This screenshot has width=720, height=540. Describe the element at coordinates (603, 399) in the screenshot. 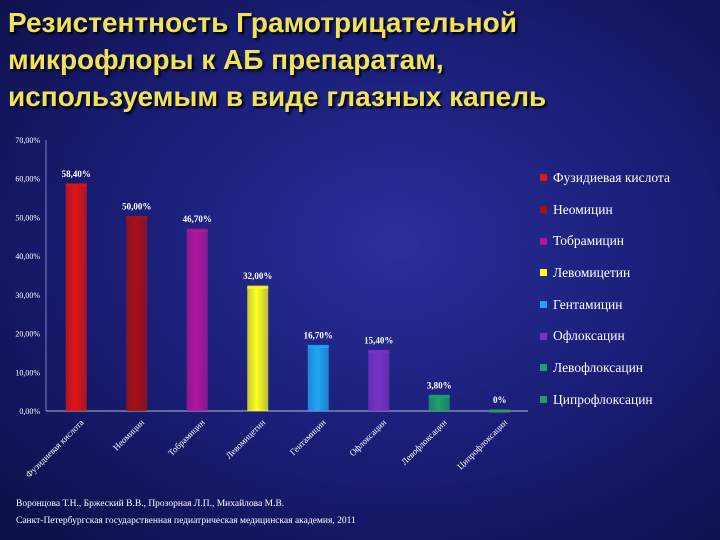

I see `legend-label: Ципрофлоксацин` at that location.